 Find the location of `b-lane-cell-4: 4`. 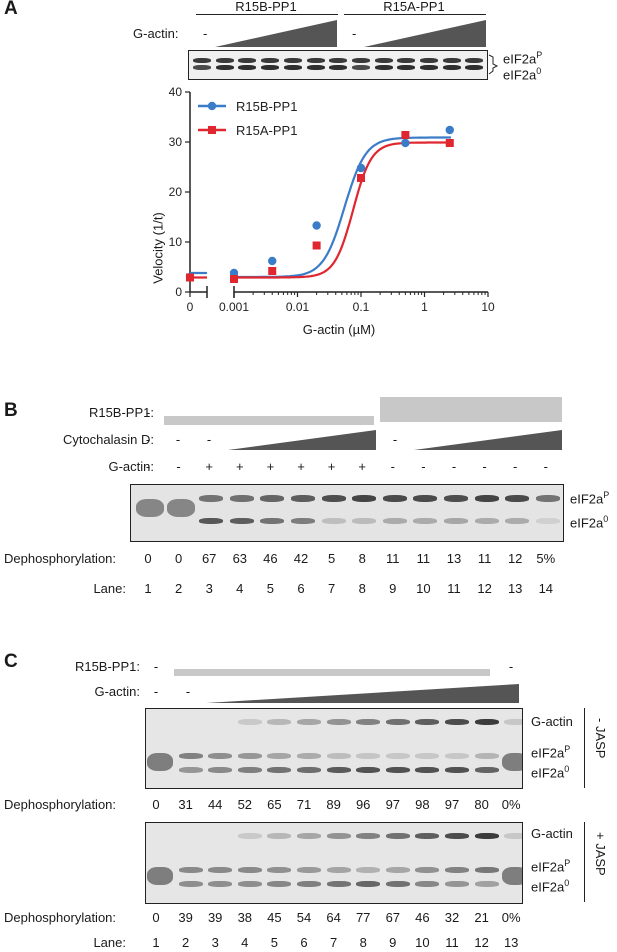

b-lane-cell-4: 4 is located at coordinates (240, 588).